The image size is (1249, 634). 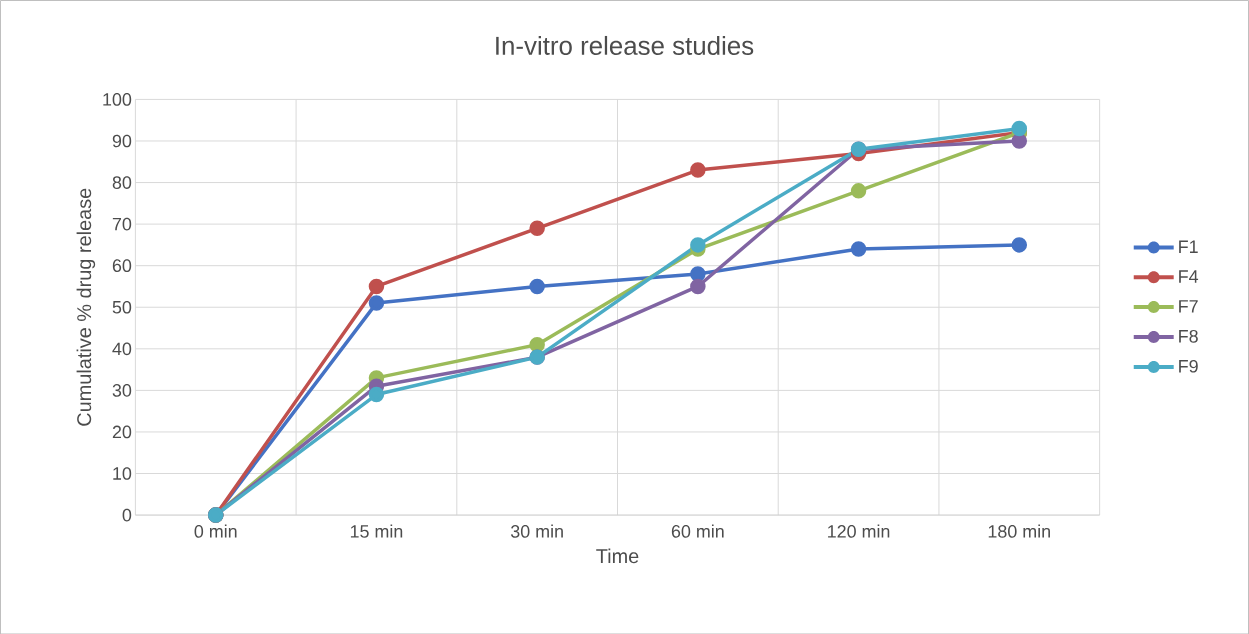 I want to click on x-axis-title: Time, so click(x=617, y=555).